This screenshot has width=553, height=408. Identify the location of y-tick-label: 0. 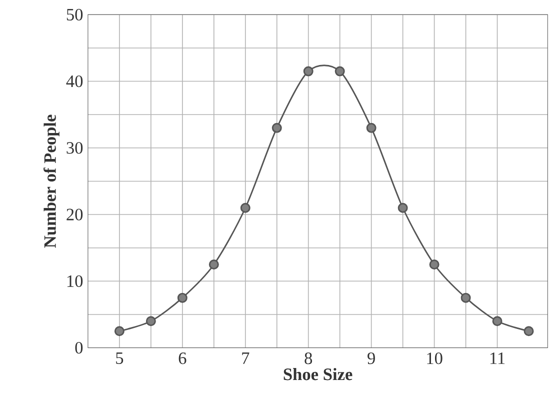
(79, 348).